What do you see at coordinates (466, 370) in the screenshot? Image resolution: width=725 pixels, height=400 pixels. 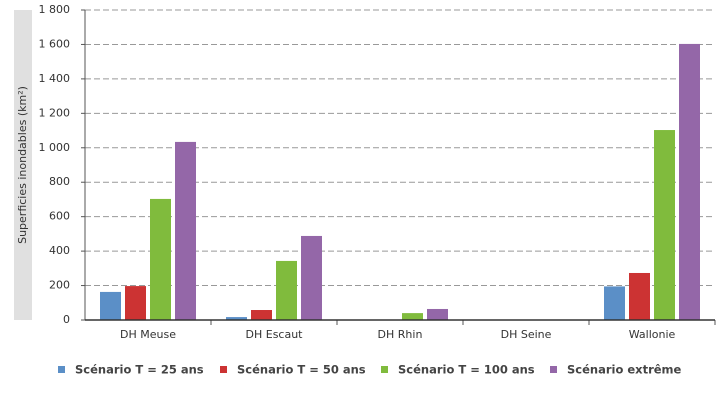 I see `legend-label: Scénario T = 100 ans` at bounding box center [466, 370].